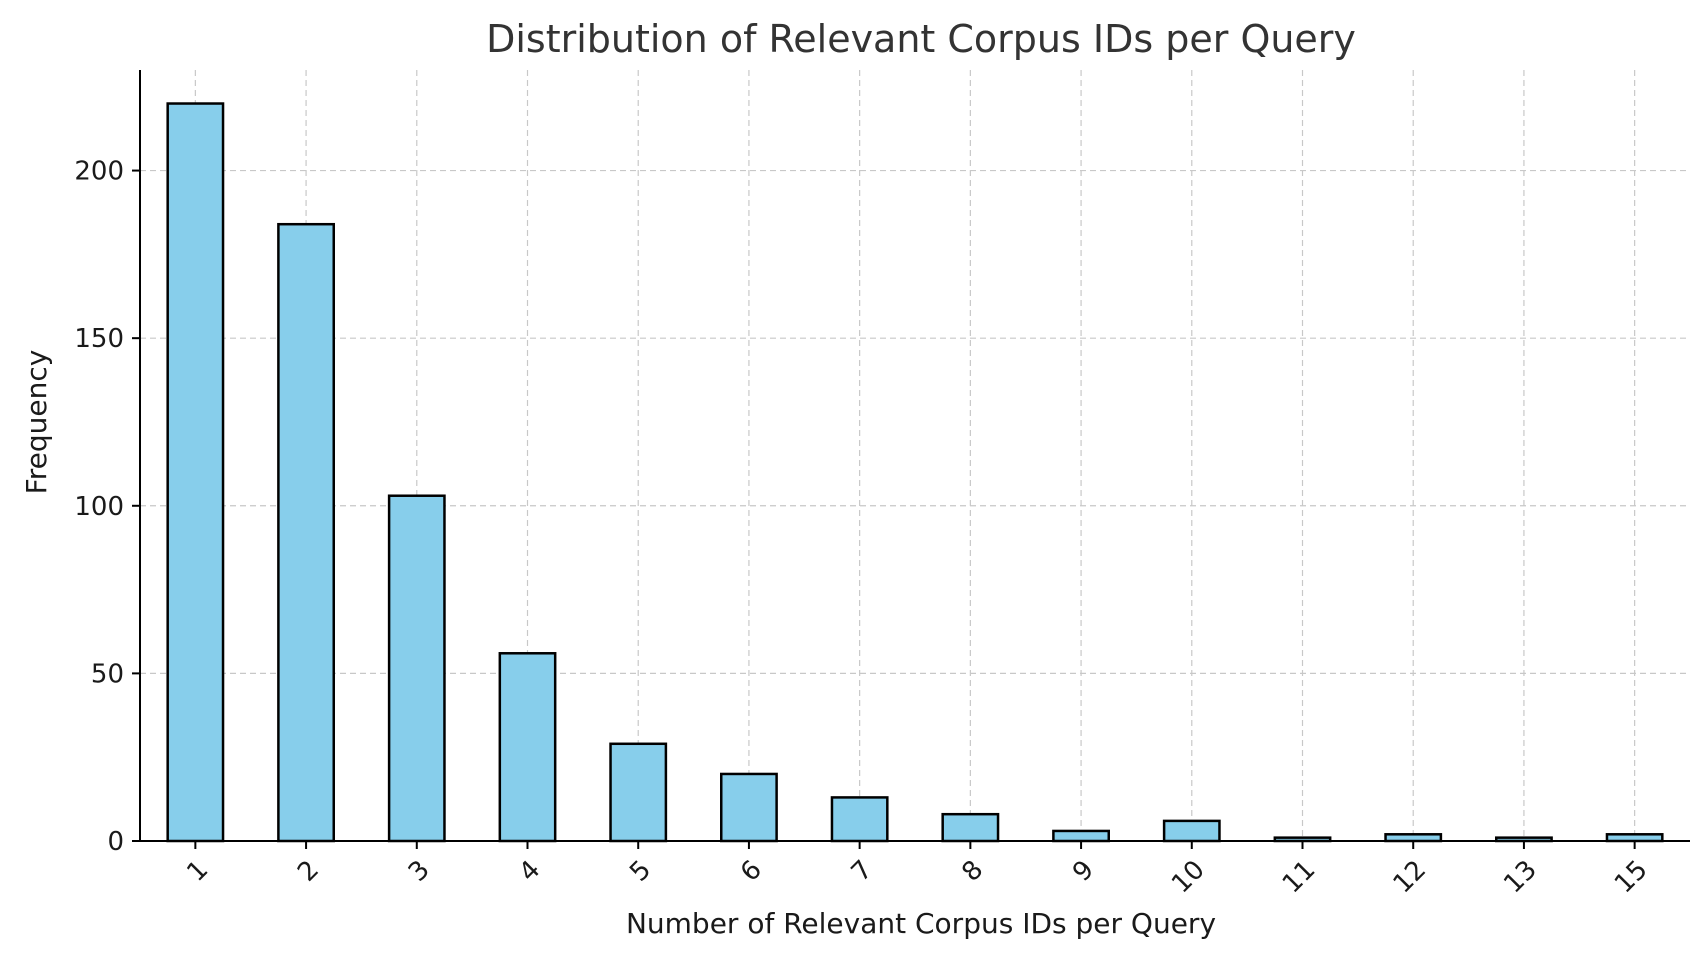  What do you see at coordinates (530, 871) in the screenshot?
I see `x-tick-label: 4` at bounding box center [530, 871].